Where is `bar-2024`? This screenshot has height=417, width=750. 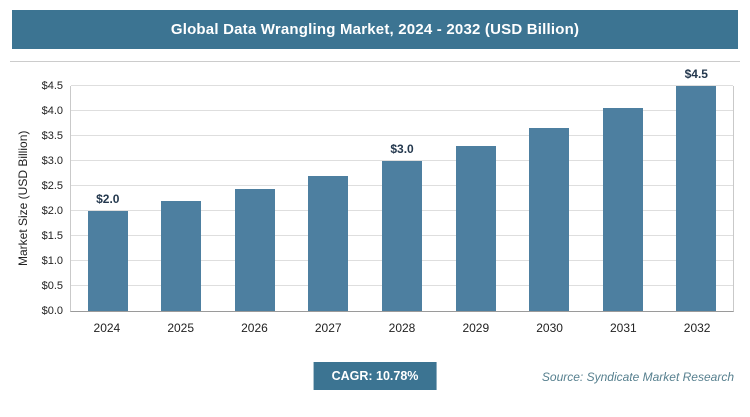 bar-2024 is located at coordinates (107, 261).